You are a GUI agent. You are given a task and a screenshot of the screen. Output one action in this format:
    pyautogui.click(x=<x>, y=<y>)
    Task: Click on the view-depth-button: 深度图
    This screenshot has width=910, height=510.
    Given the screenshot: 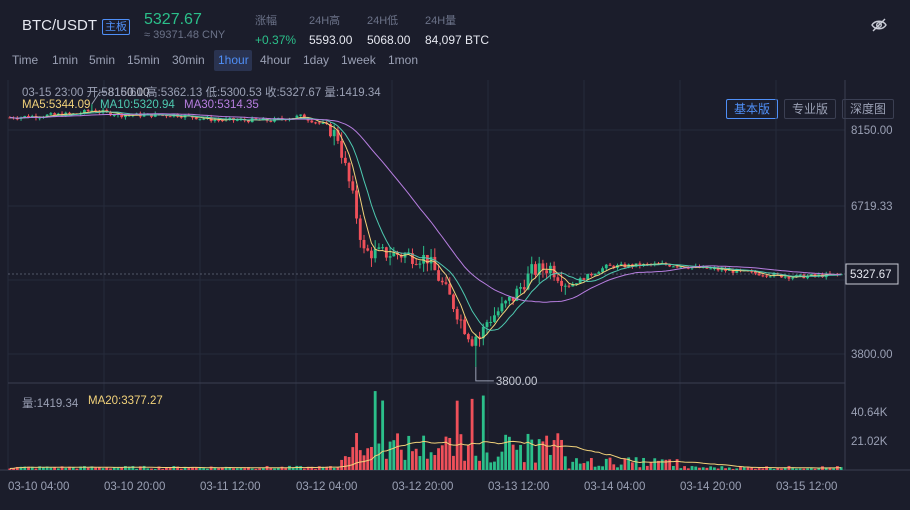 What is the action you would take?
    pyautogui.click(x=868, y=109)
    